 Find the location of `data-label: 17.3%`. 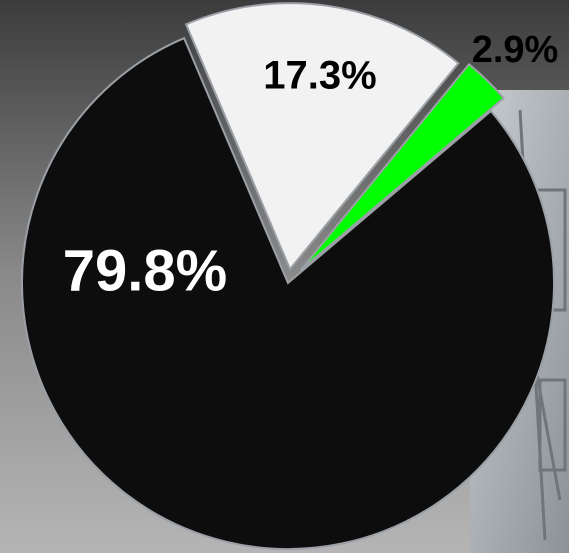

data-label: 17.3% is located at coordinates (319, 76).